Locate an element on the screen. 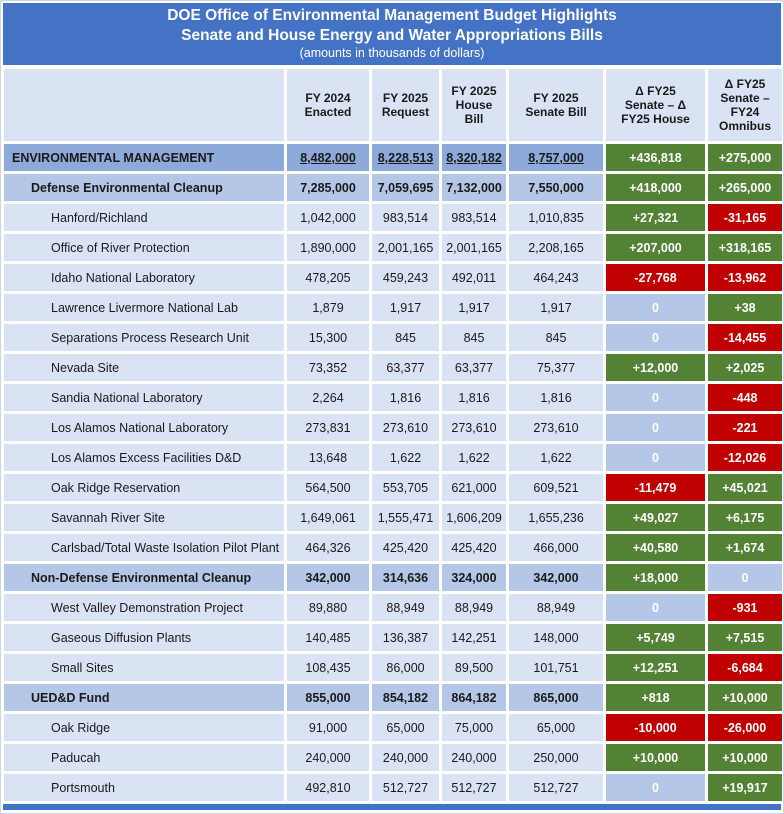  delta-cell: +818 is located at coordinates (655, 697).